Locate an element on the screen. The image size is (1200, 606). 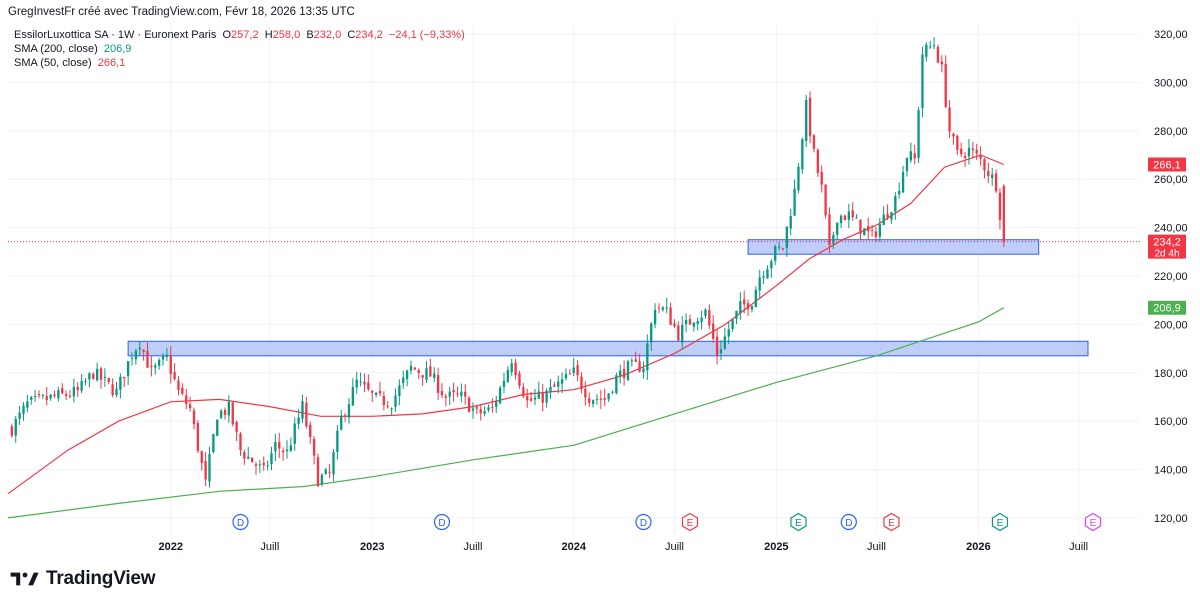
low-value: 232,0 is located at coordinates (327, 35).